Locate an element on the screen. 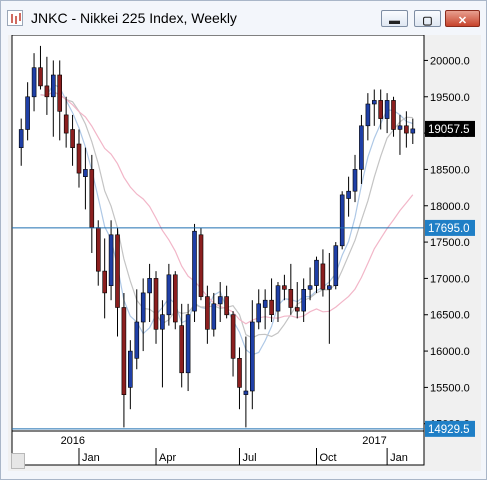 This screenshot has width=487, height=480. y-tick-label: 15500.0 is located at coordinates (450, 388).